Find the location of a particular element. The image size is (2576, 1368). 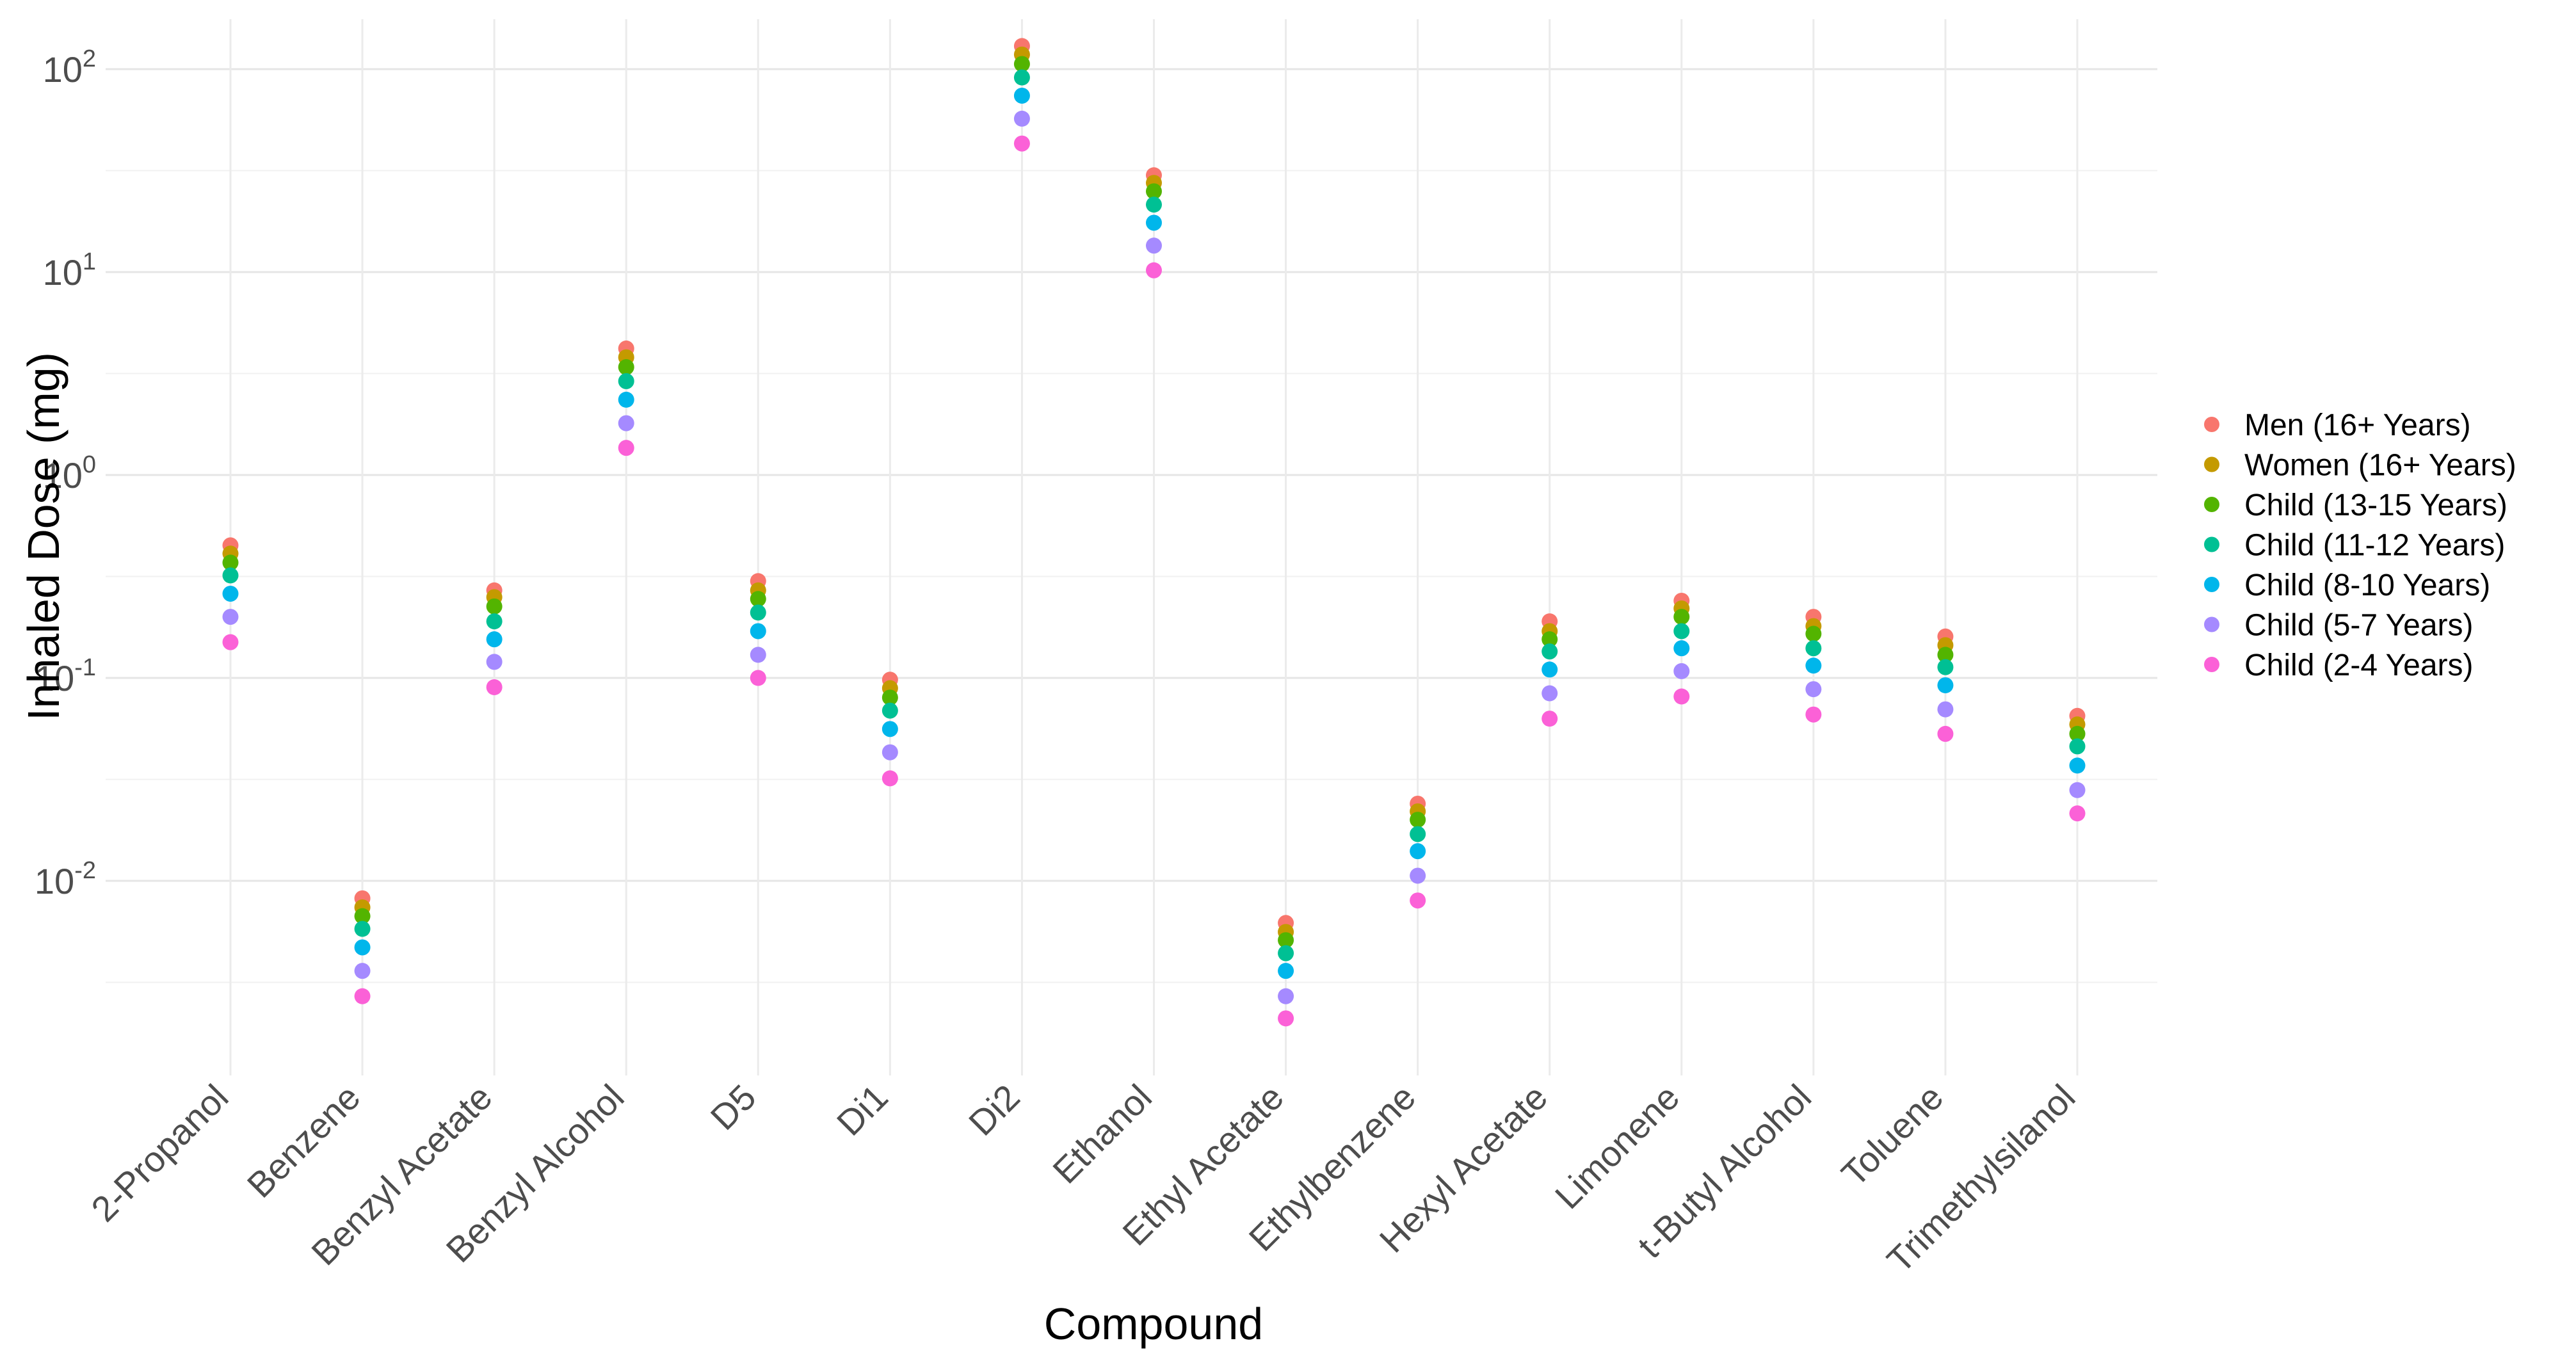

x-tick-label: Ethanol is located at coordinates (1102, 1134).